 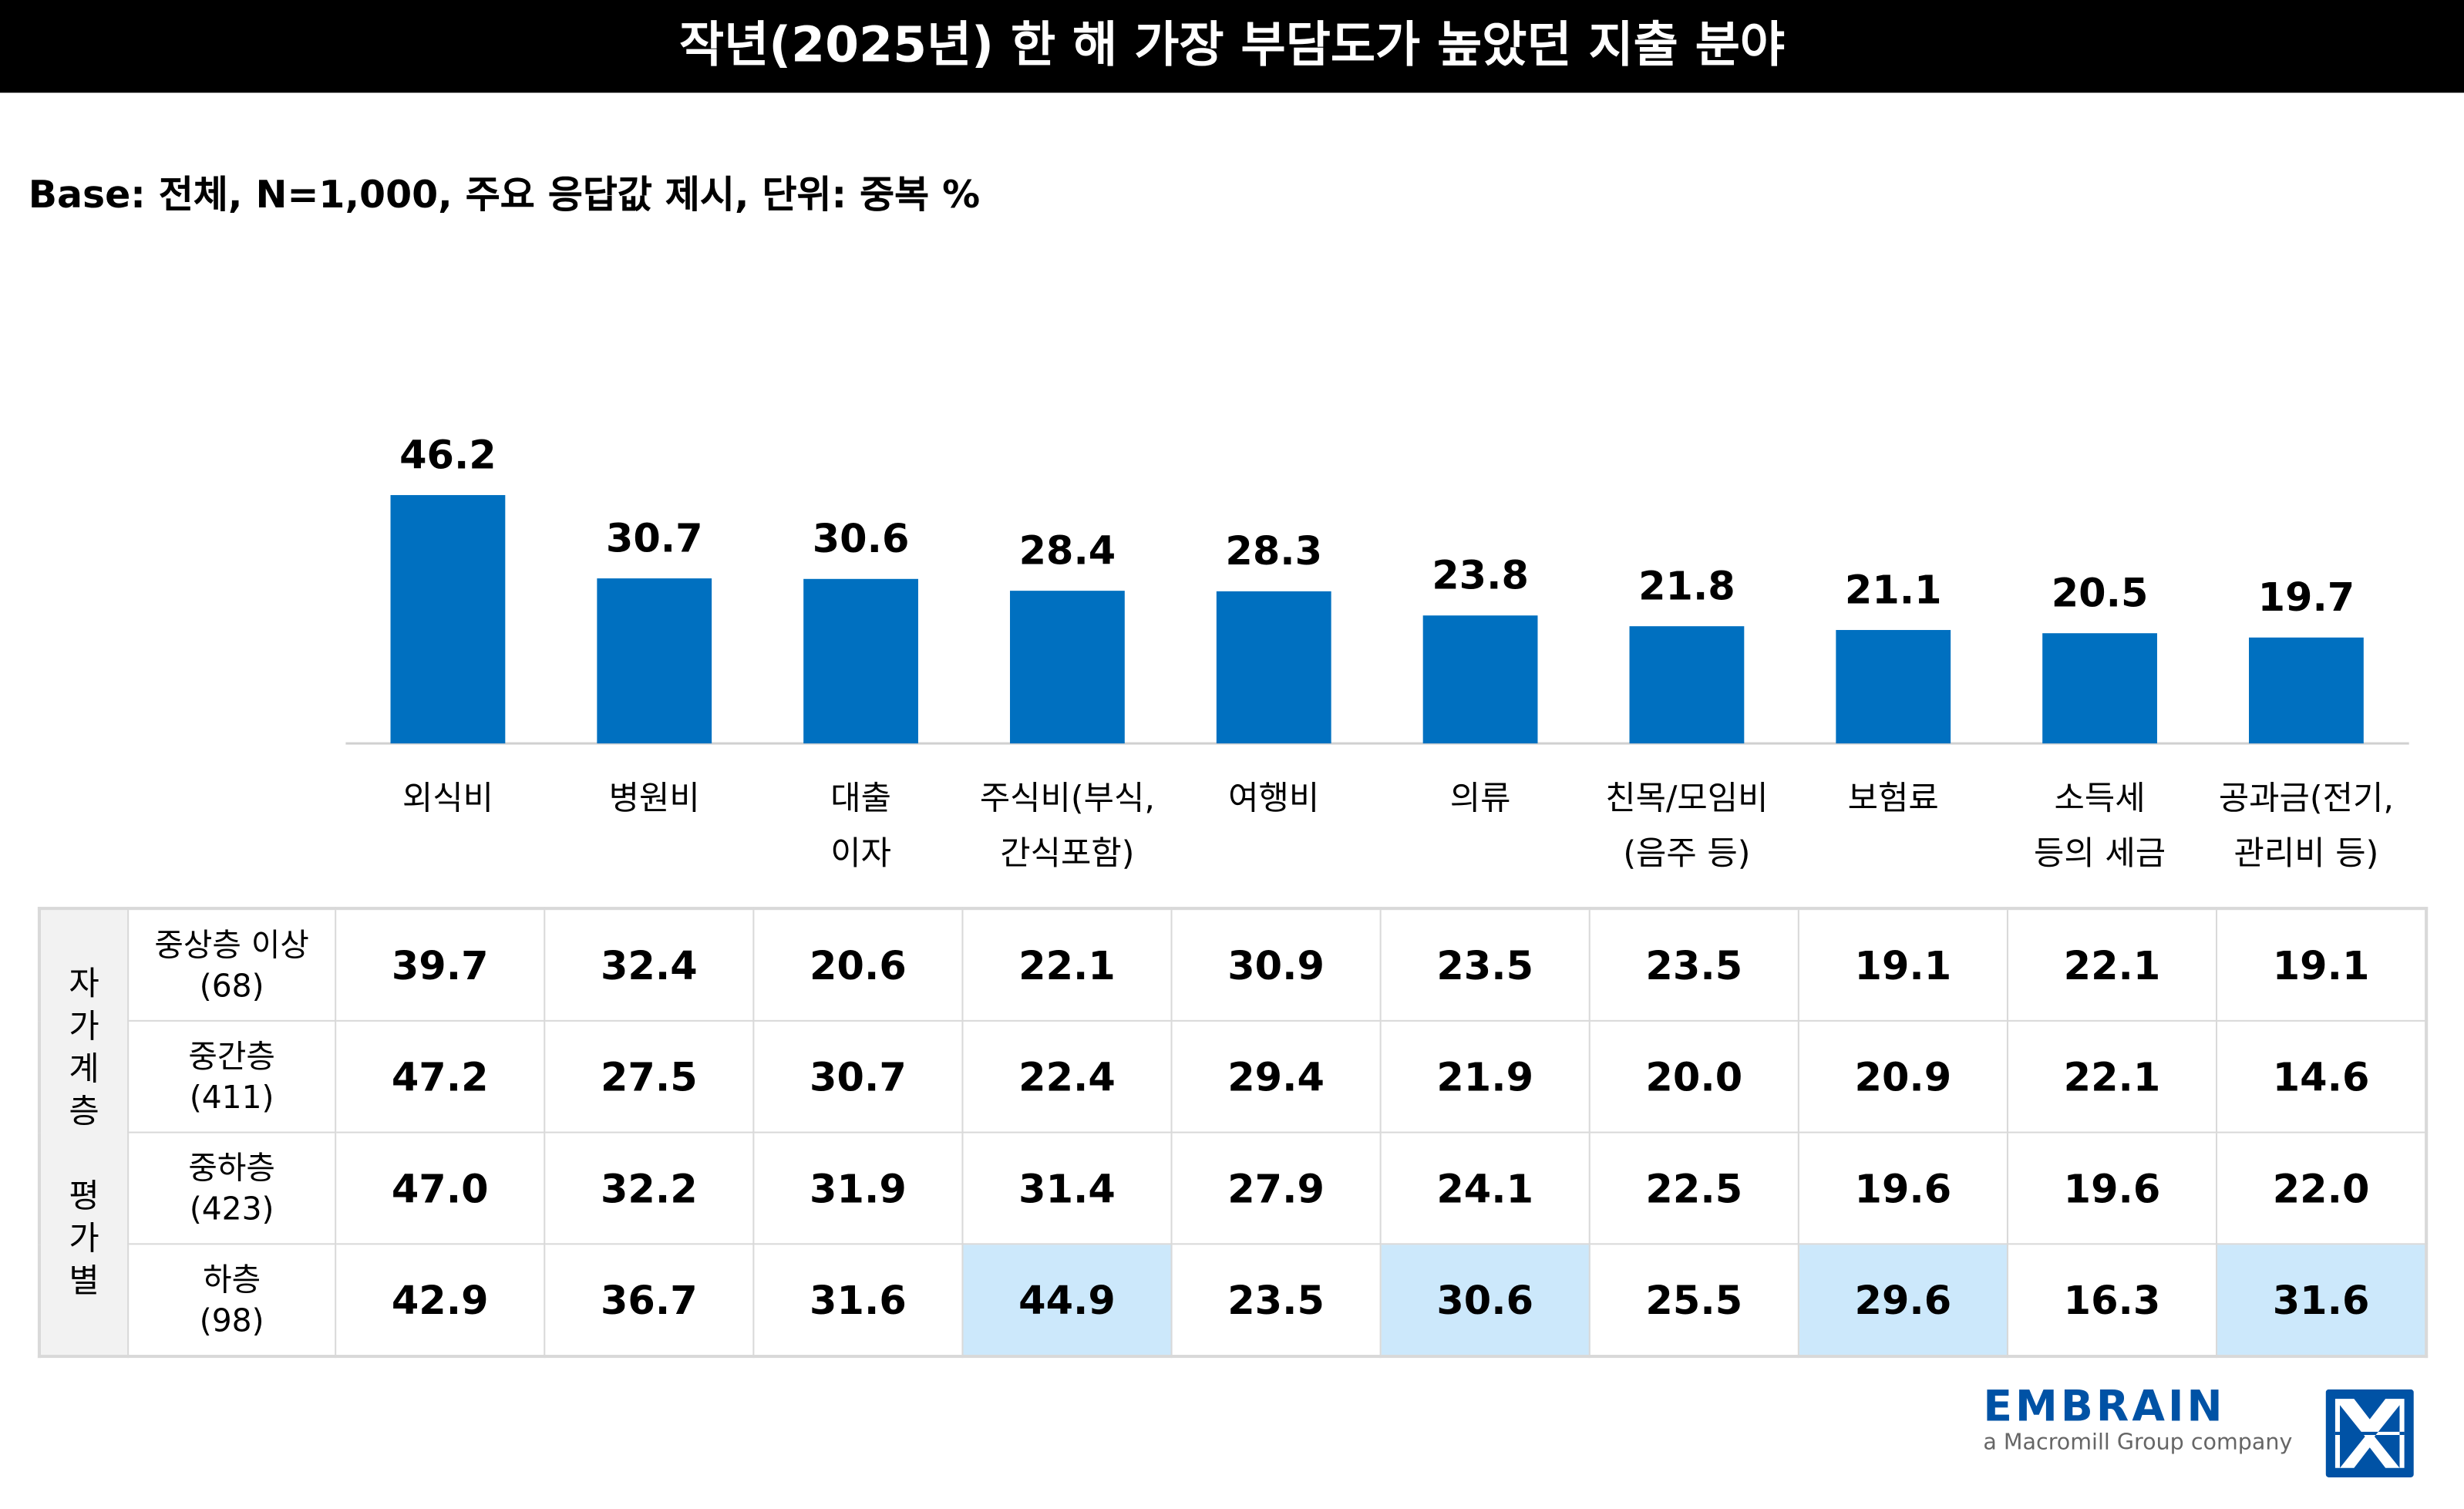 I want to click on data-label: 28.3, so click(x=1273, y=551).